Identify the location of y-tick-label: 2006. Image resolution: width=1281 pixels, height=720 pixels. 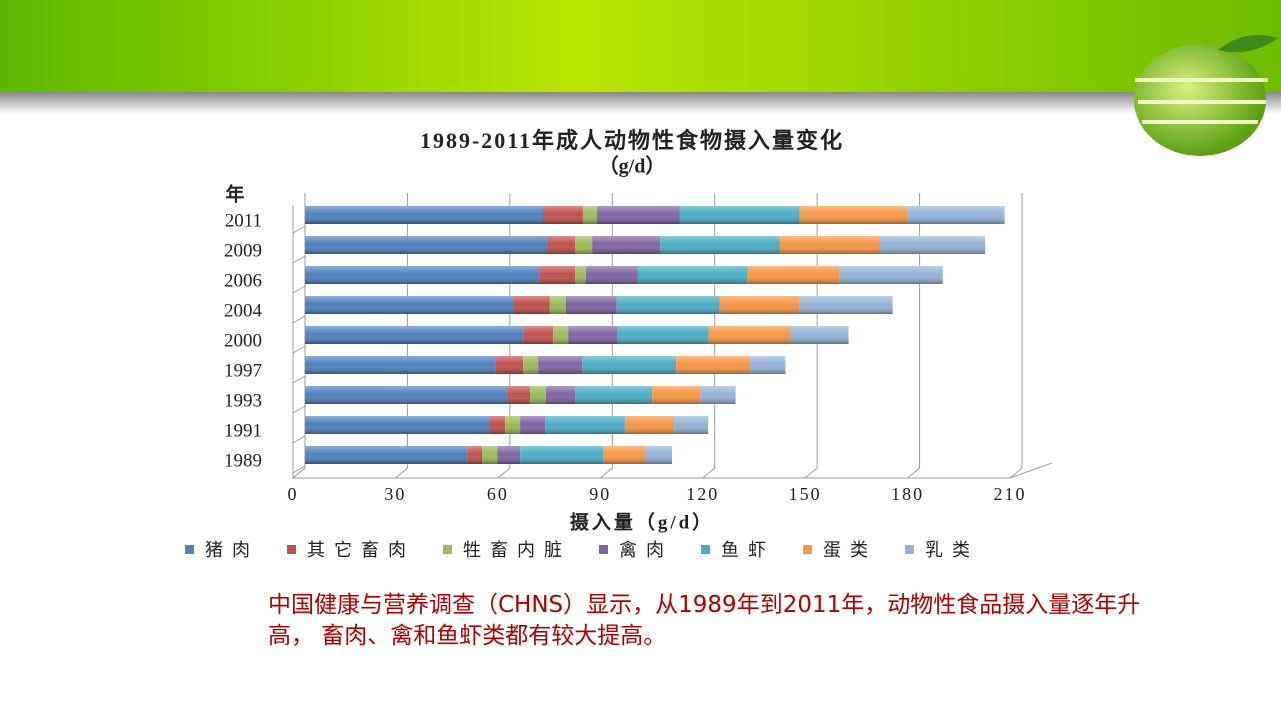
(243, 280).